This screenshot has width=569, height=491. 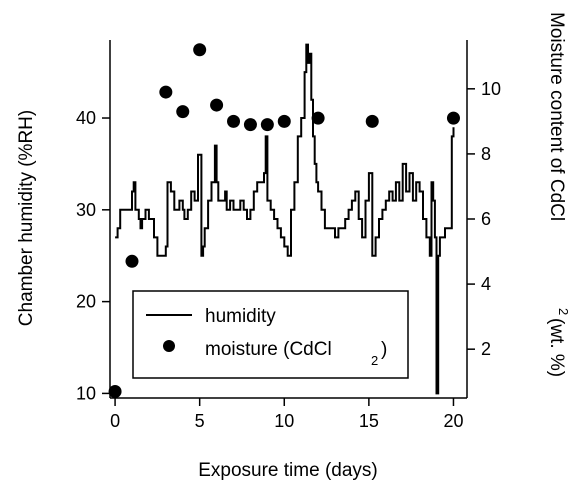 I want to click on legend-moisture-subscript: 2, so click(x=374, y=360).